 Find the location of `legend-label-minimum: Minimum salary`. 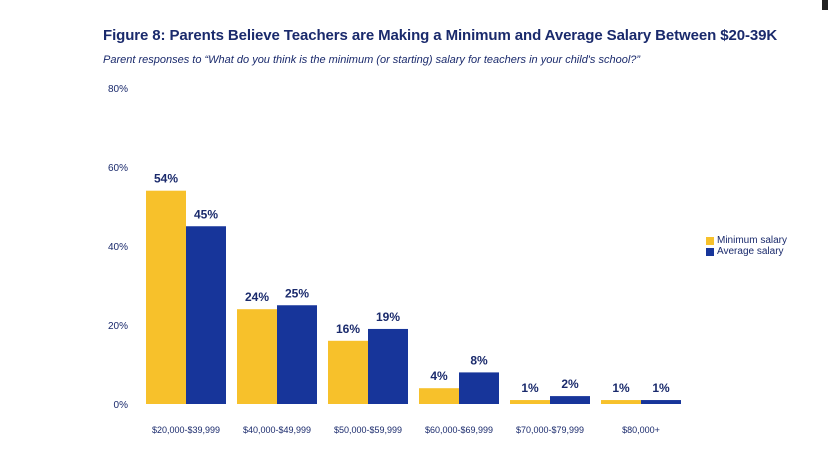

legend-label-minimum: Minimum salary is located at coordinates (752, 240).